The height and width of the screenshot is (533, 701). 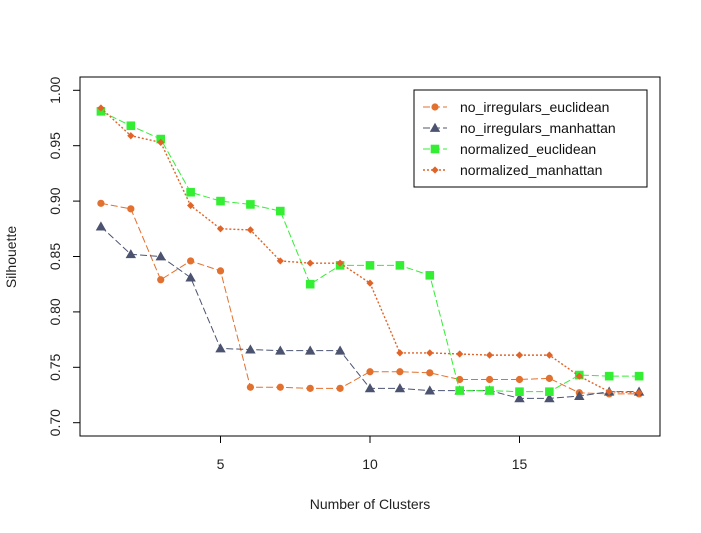 I want to click on y-tick-label: 0.95, so click(x=55, y=145).